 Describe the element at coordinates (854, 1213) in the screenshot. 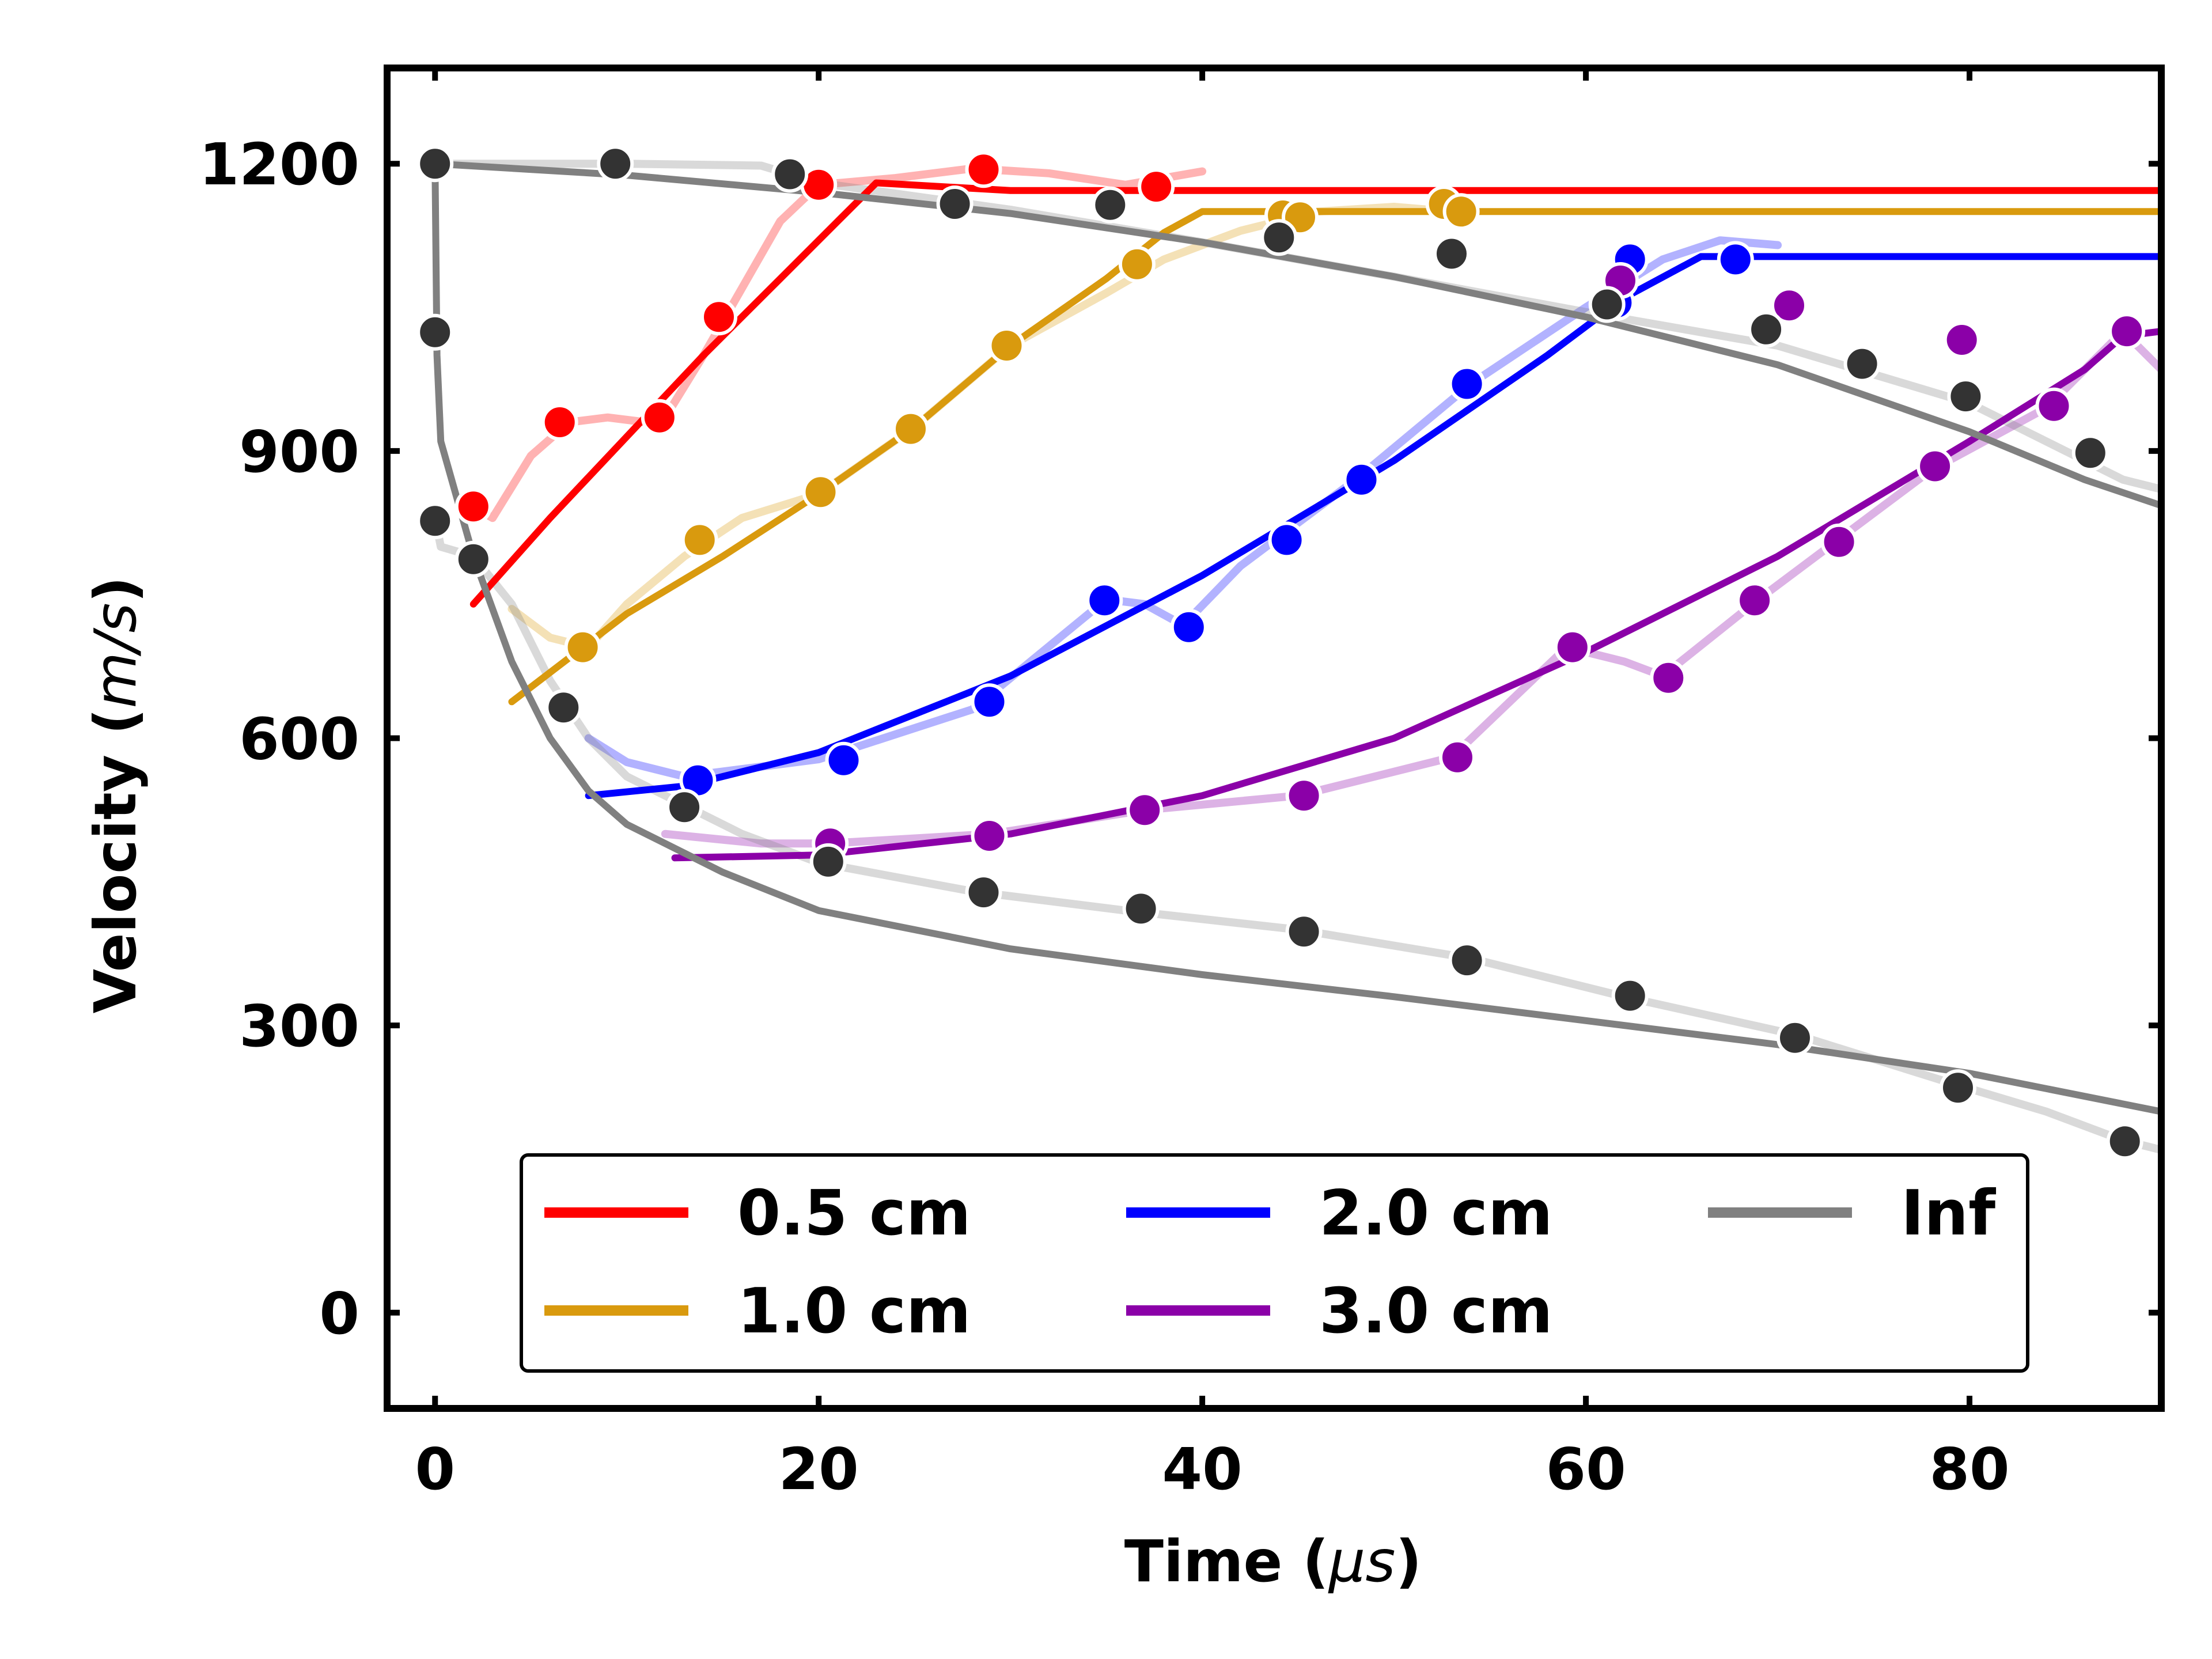

I see `legend-label-0-5cm: 0.5 cm` at that location.